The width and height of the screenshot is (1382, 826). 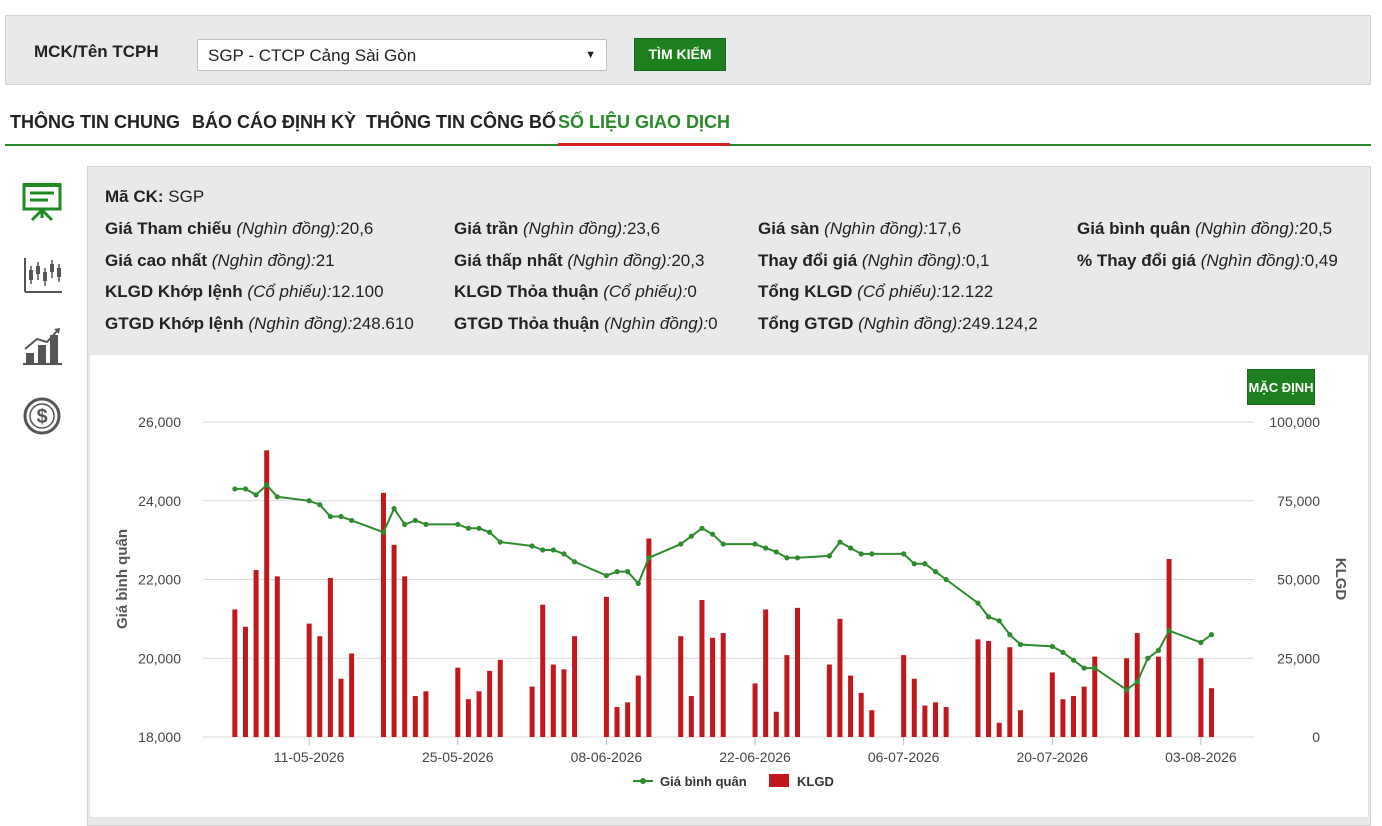 I want to click on info-field: Giá thấp nhất (Nghìn đồng):20,3, so click(x=579, y=261).